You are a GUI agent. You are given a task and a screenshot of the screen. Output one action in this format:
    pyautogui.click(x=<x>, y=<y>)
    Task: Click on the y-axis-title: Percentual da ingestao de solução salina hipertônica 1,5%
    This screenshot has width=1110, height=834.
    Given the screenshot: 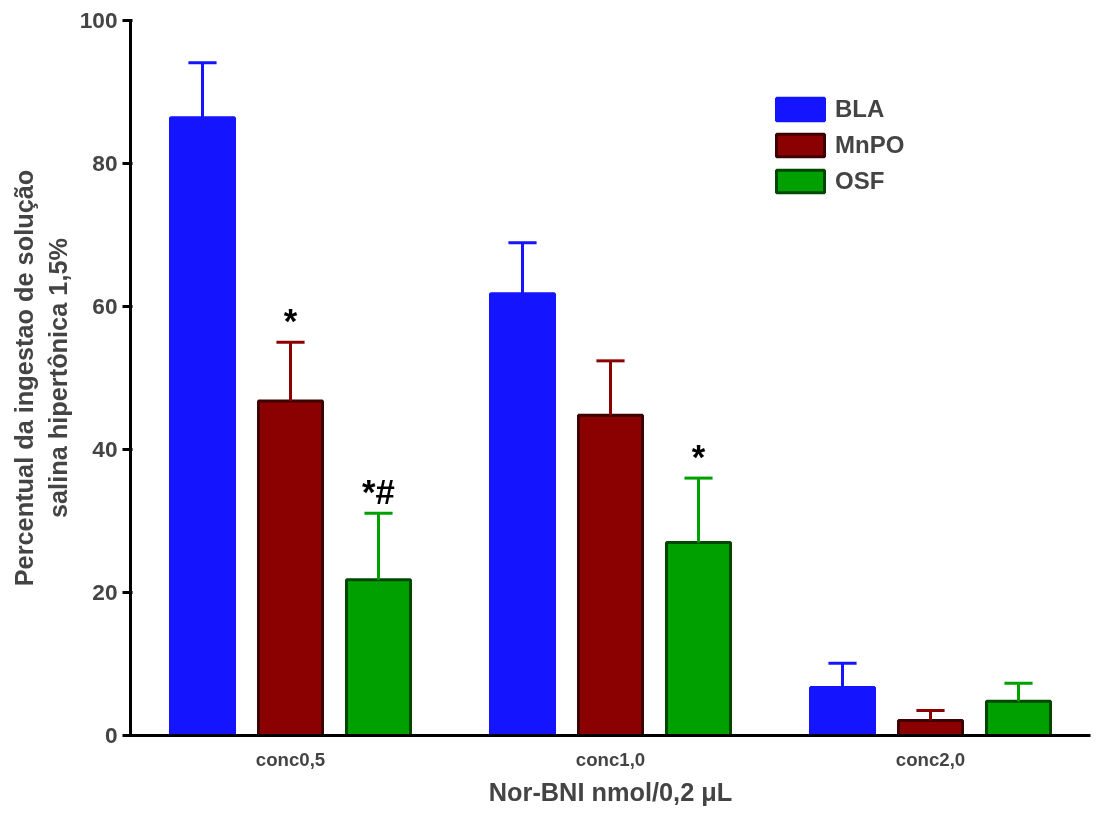 What is the action you would take?
    pyautogui.click(x=41, y=378)
    